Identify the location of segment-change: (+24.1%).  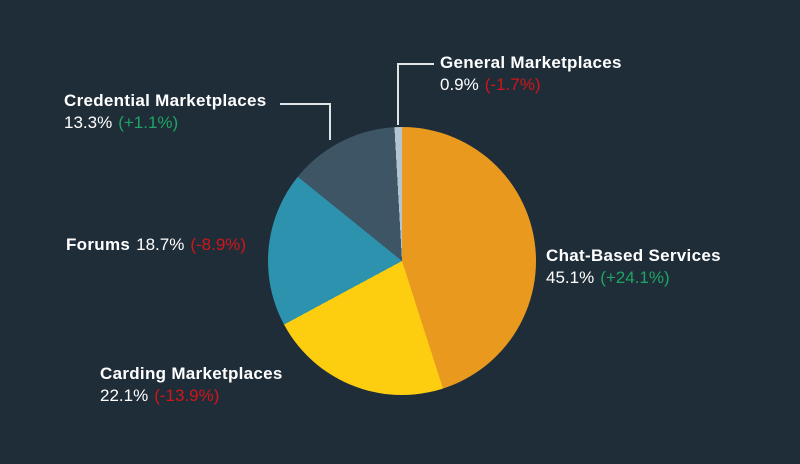
(635, 277).